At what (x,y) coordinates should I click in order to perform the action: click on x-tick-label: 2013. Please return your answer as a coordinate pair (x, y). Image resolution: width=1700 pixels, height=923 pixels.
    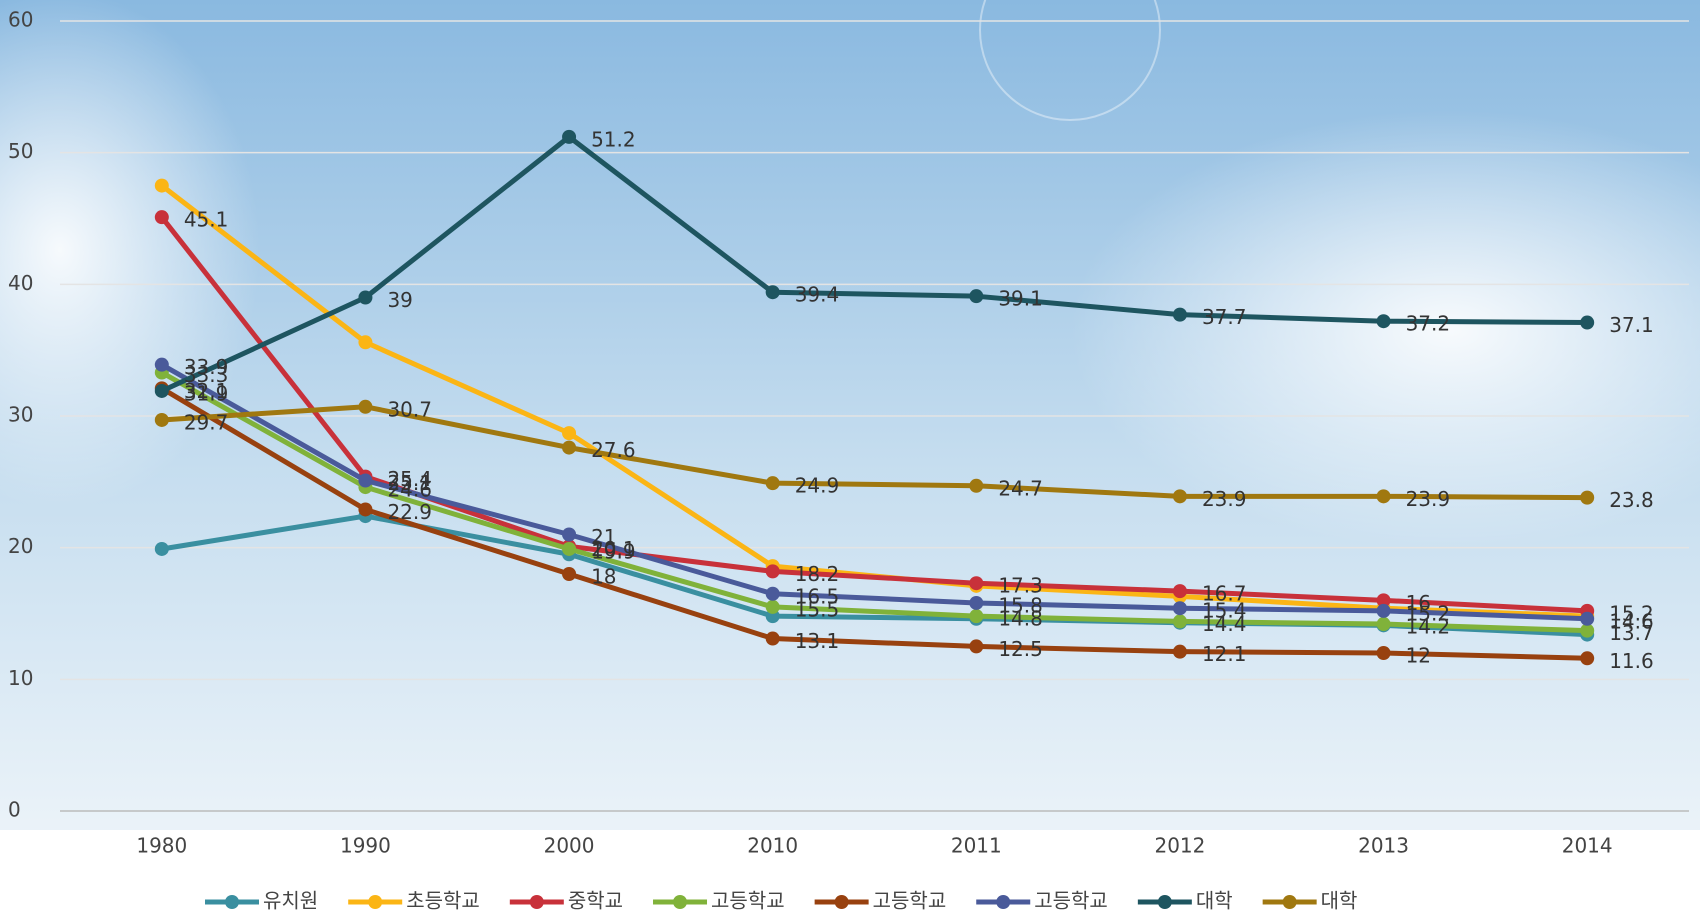
    Looking at the image, I should click on (1383, 846).